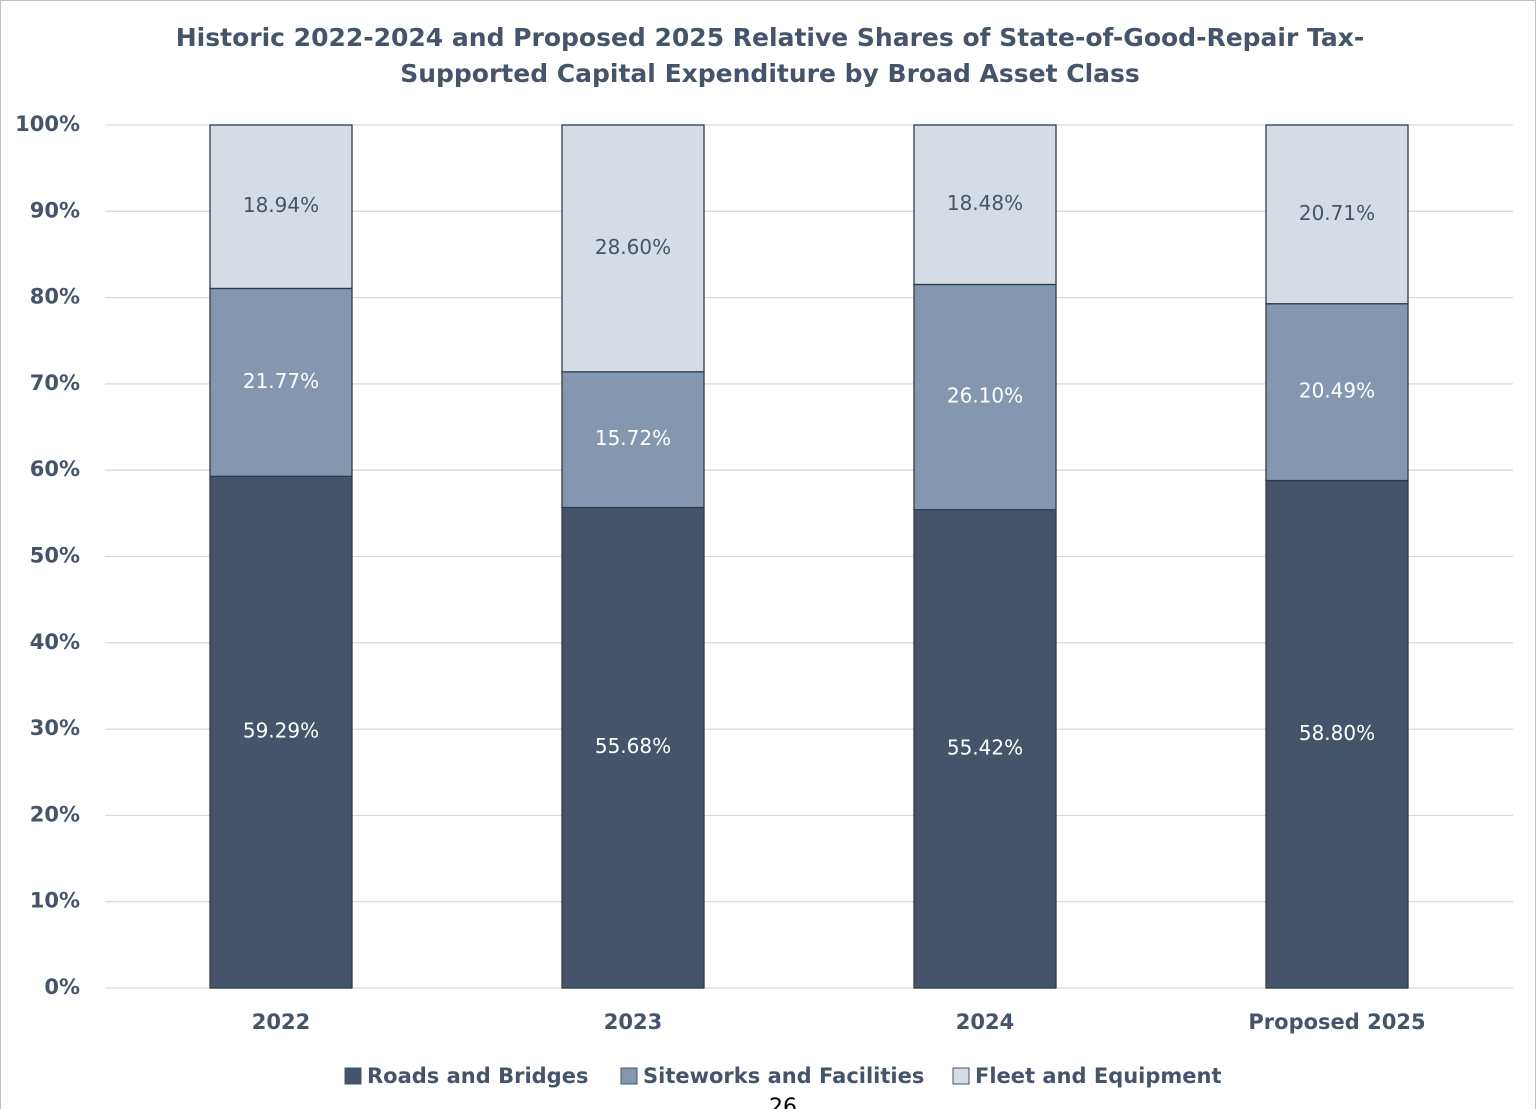  Describe the element at coordinates (55, 297) in the screenshot. I see `y-tick-label: 80%` at that location.